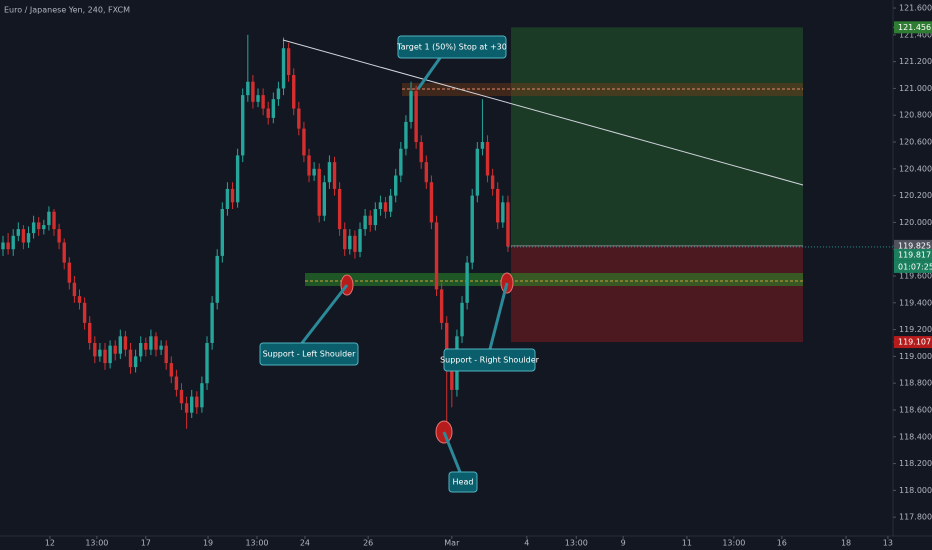 Image resolution: width=932 pixels, height=550 pixels. Describe the element at coordinates (914, 245) in the screenshot. I see `entry-label: 119.825` at that location.